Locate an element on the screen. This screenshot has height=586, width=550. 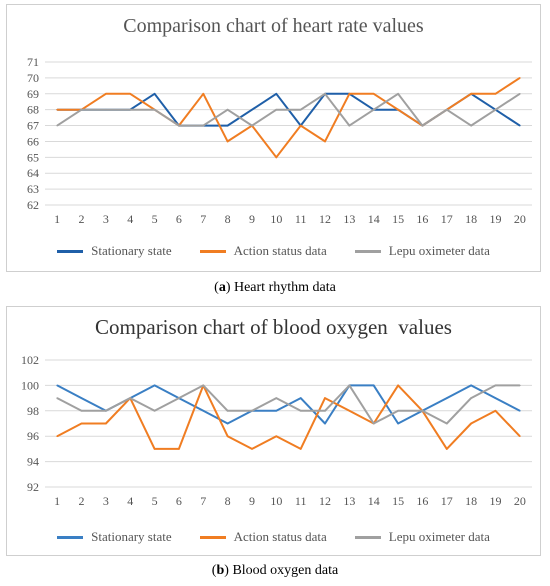
x-tick-label: 2 is located at coordinates (82, 501).